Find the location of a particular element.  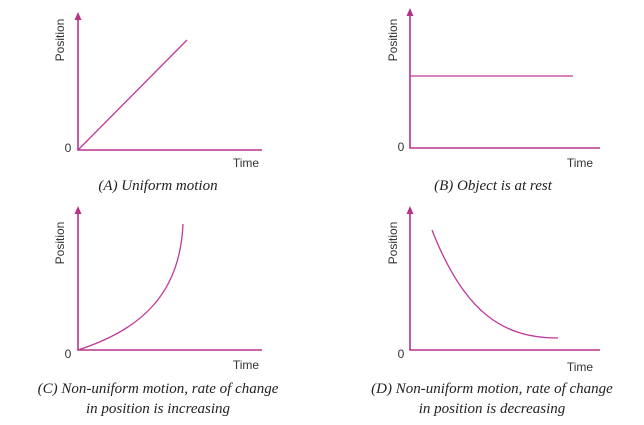

panel-a: 0 Position Time (A) Uniform motion is located at coordinates (157, 103).